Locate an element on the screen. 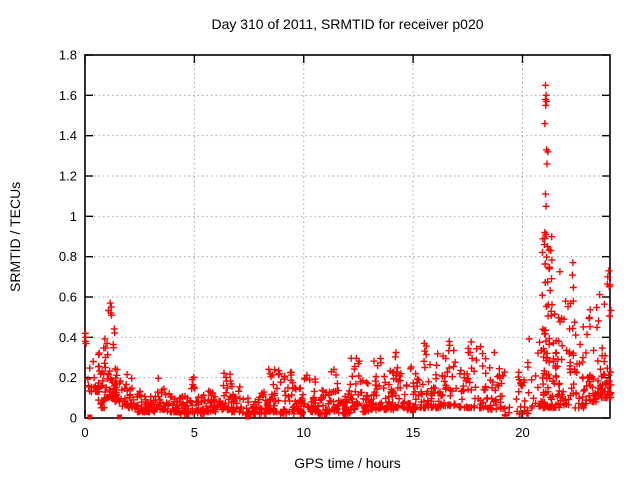 This screenshot has height=480, width=640. y-tick-label: 0.4 is located at coordinates (68, 337).